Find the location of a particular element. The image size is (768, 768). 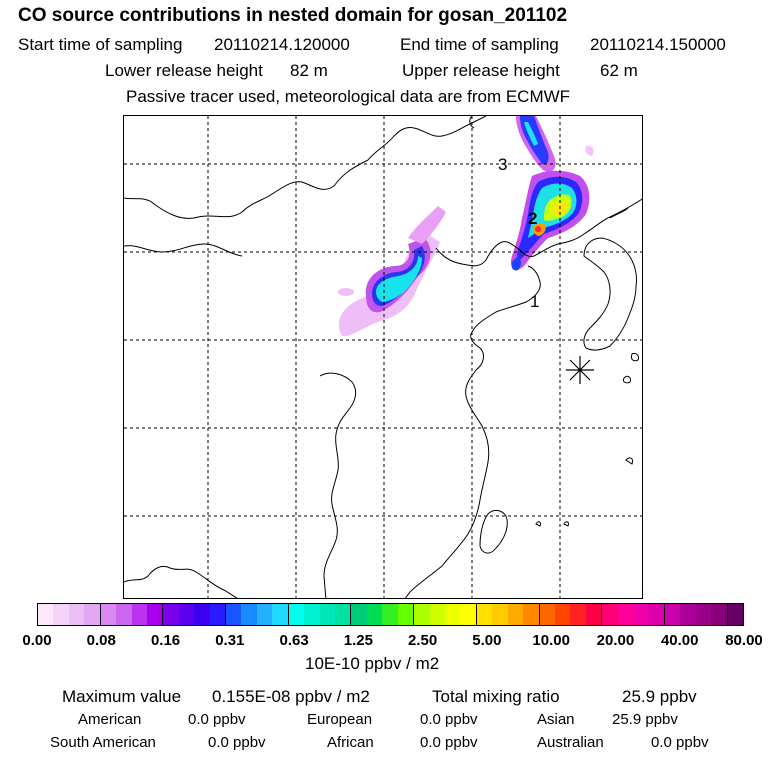

colorbar-tick-label: 40.00 is located at coordinates (679, 640).